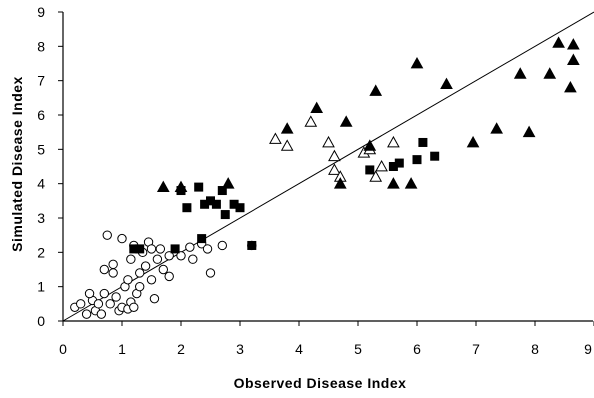  Describe the element at coordinates (320, 383) in the screenshot. I see `x-axis-title: Observed Disease Index` at that location.